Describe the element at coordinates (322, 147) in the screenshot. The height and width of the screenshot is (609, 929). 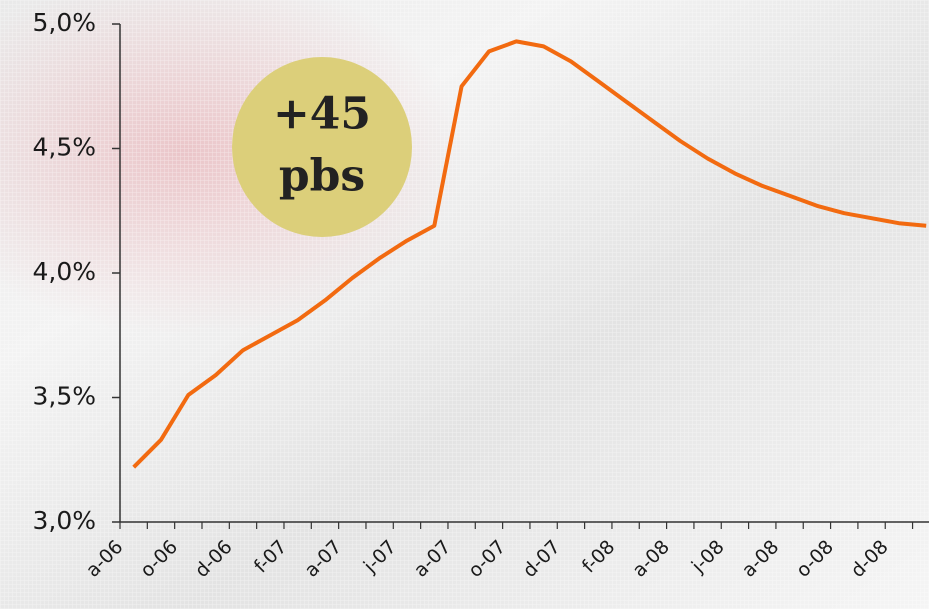
I see `annotation-bubble` at that location.